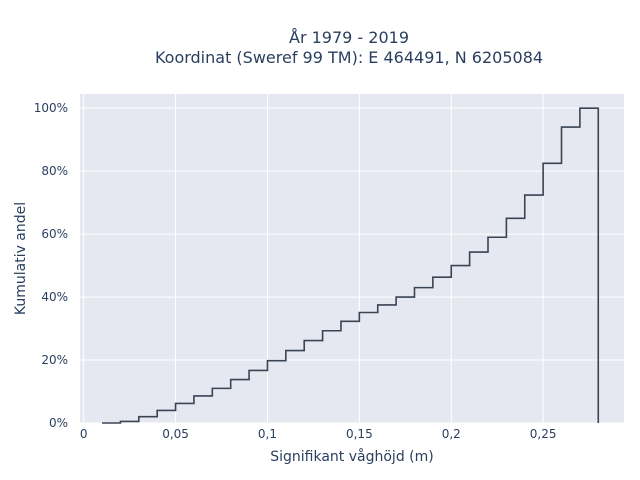 This screenshot has height=480, width=640. I want to click on y-axis-ticks: 0% 20% 40% 60% 80% 100%, so click(51, 265).